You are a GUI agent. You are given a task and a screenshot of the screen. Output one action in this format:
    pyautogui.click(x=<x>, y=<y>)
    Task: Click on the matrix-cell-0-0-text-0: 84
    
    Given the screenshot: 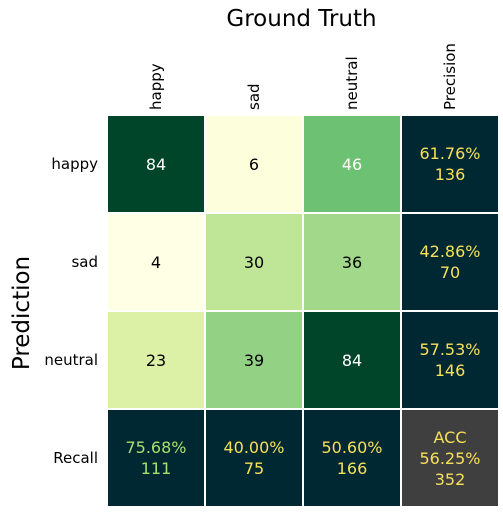 What is the action you would take?
    pyautogui.click(x=156, y=164)
    